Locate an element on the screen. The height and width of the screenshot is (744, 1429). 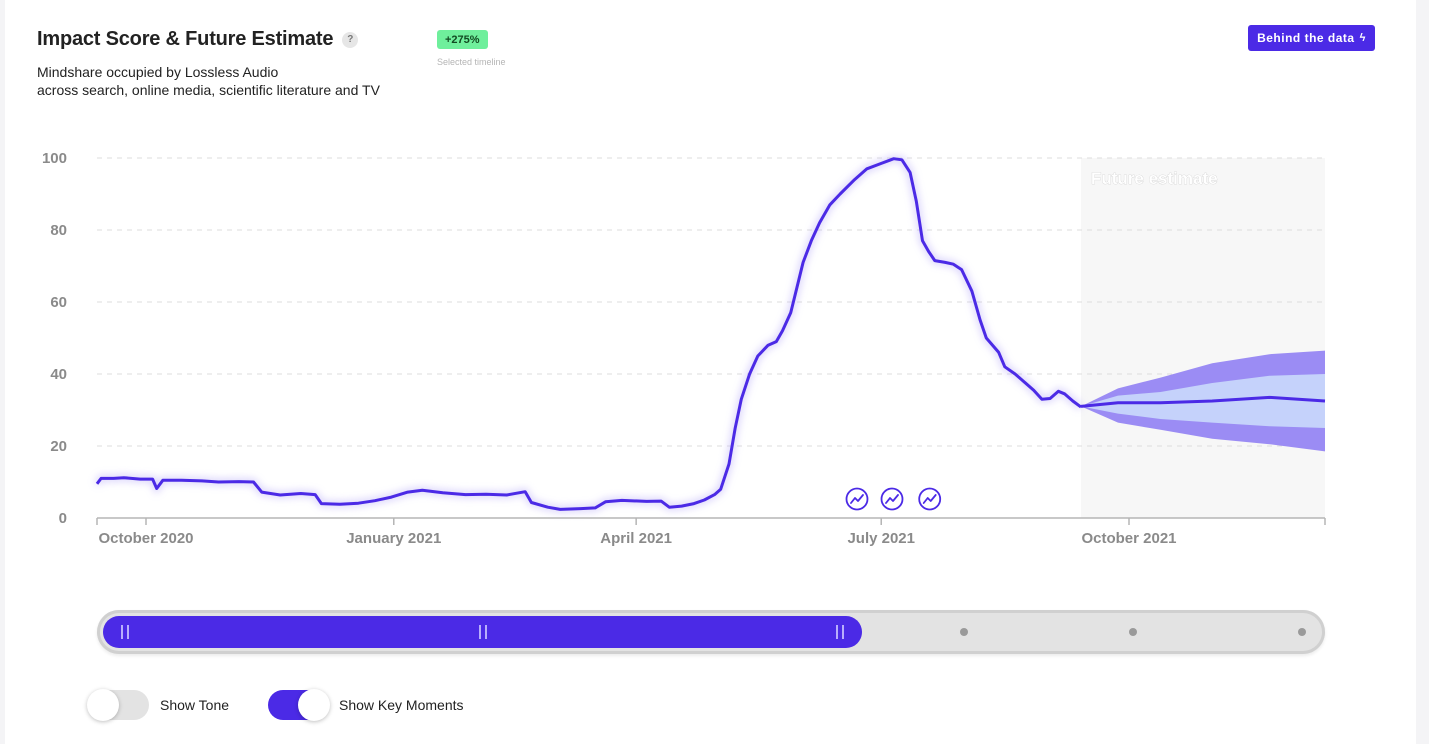
change-badge: +275% is located at coordinates (462, 39).